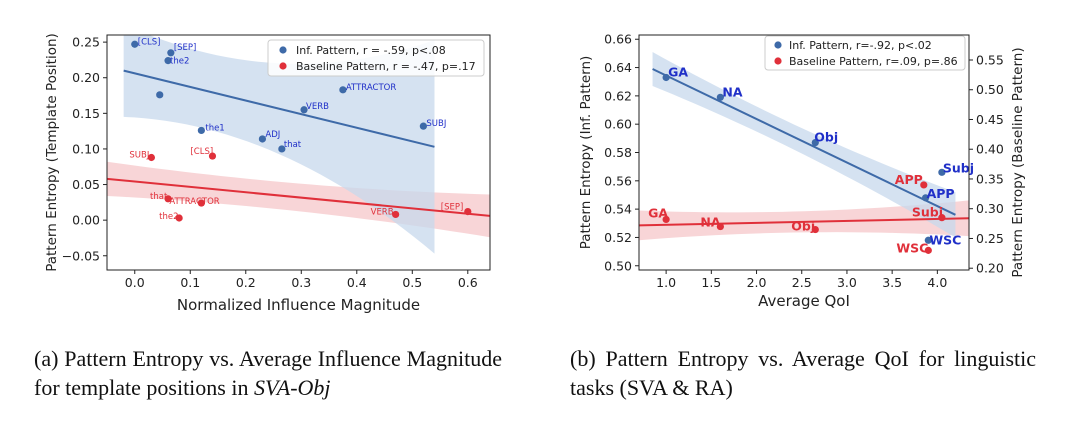 This screenshot has height=421, width=1080. What do you see at coordinates (86, 220) in the screenshot?
I see `y-tick-label: 0.00` at bounding box center [86, 220].